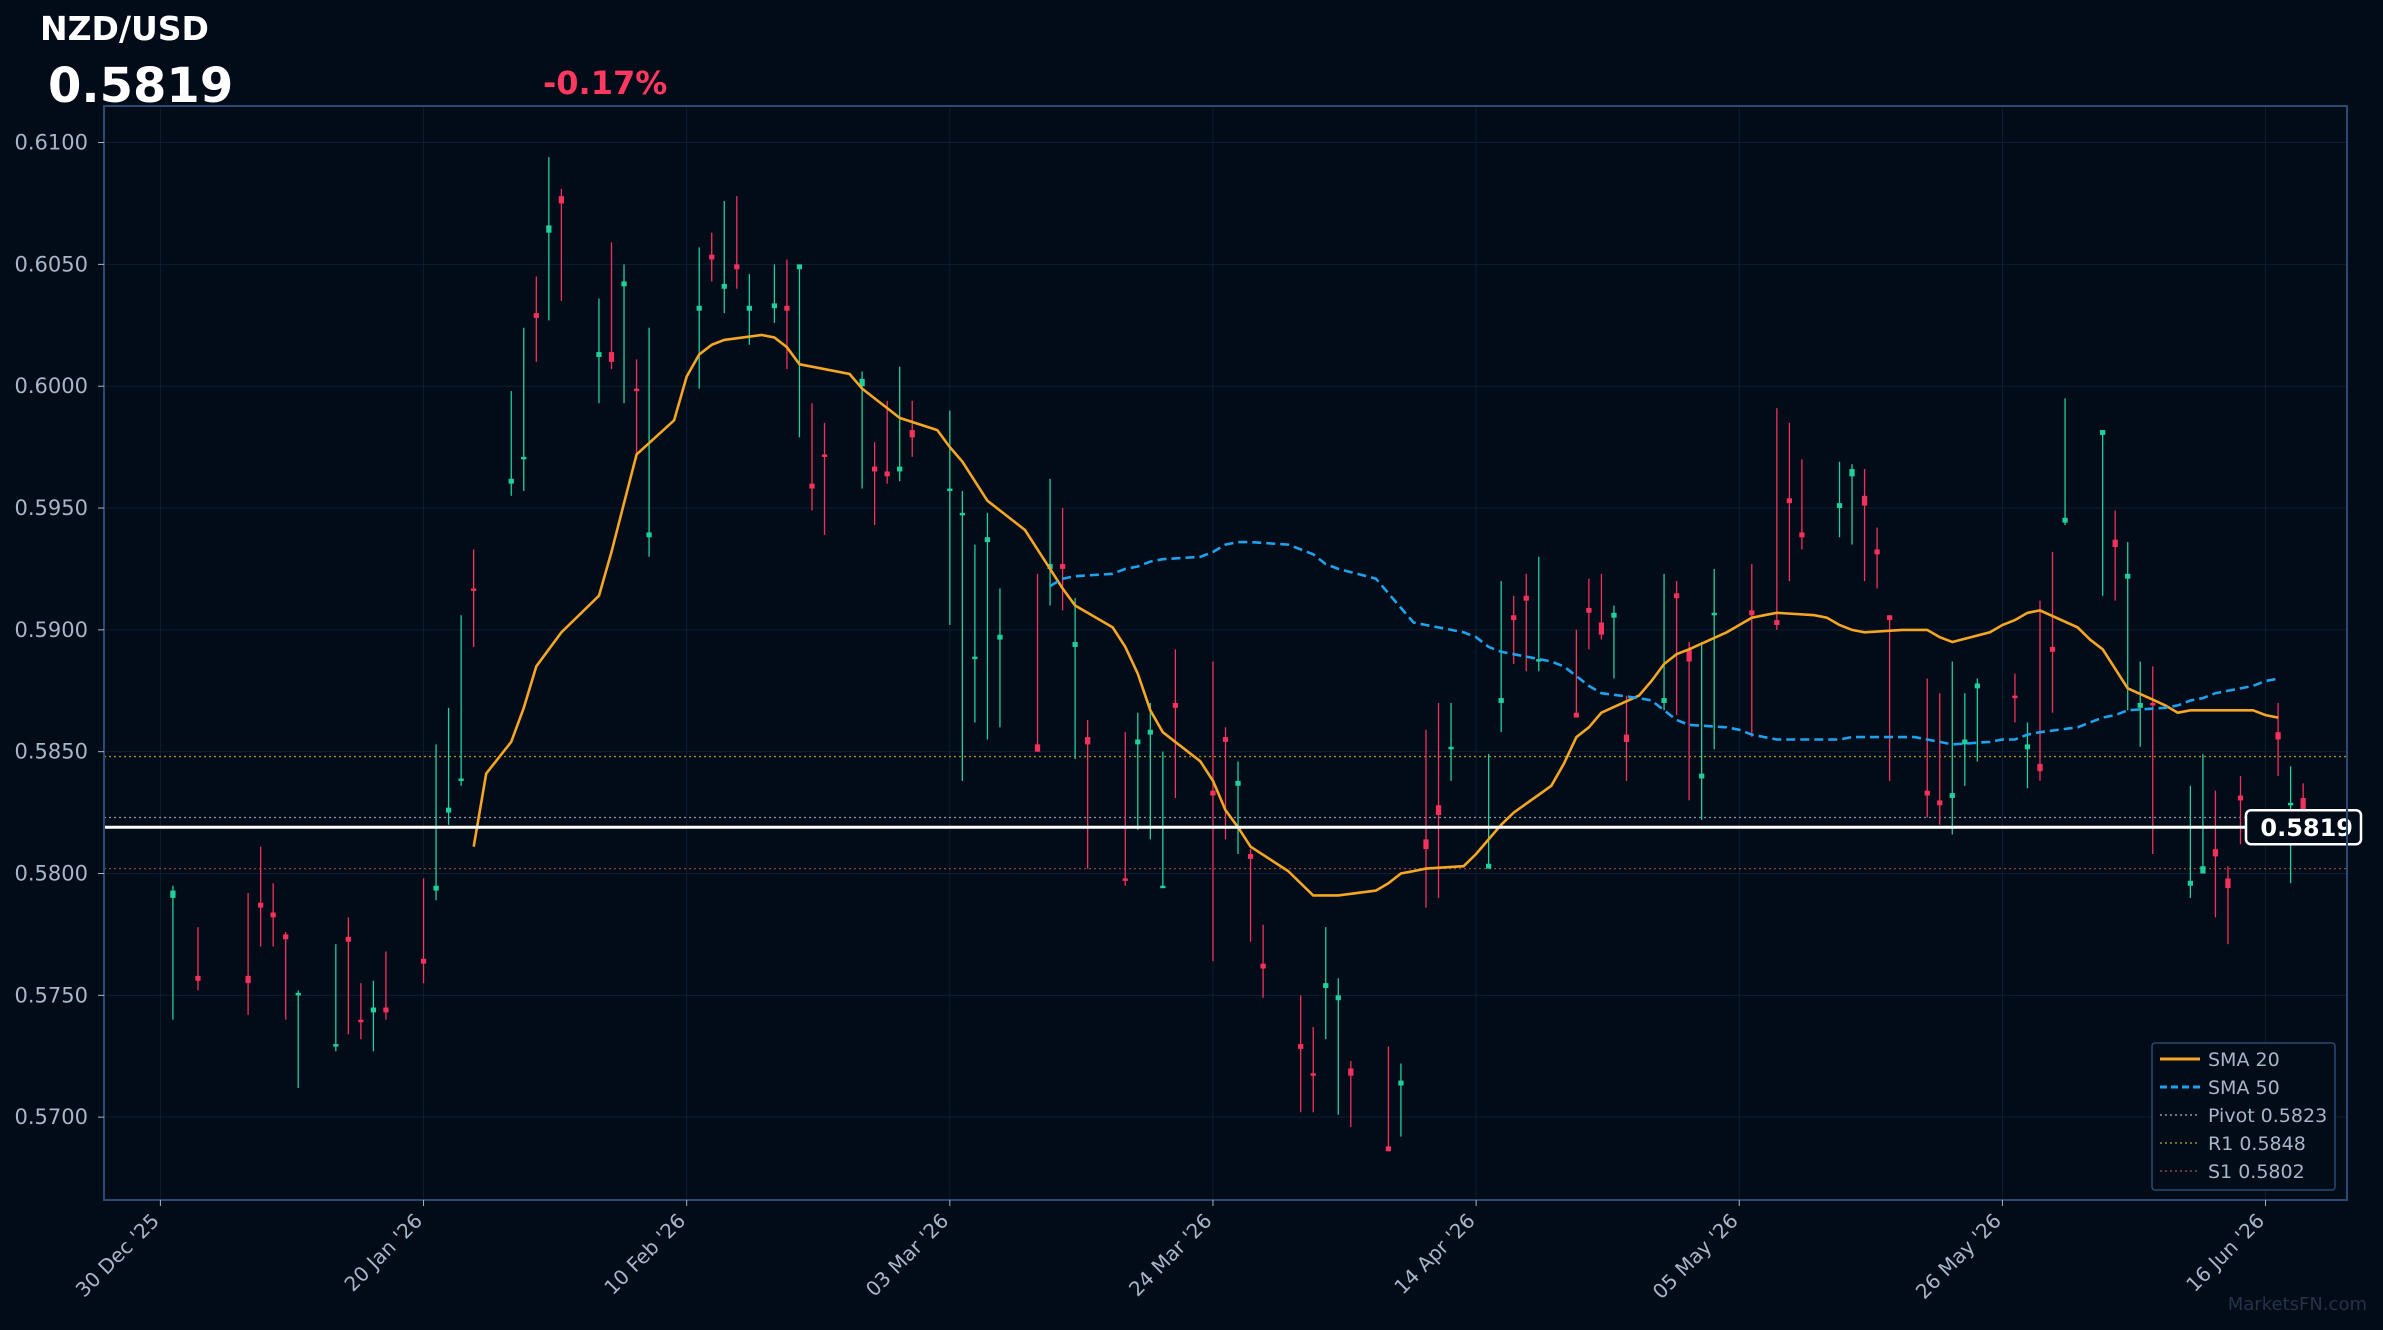  I want to click on legend-item: R1 0.5848, so click(2233, 1144).